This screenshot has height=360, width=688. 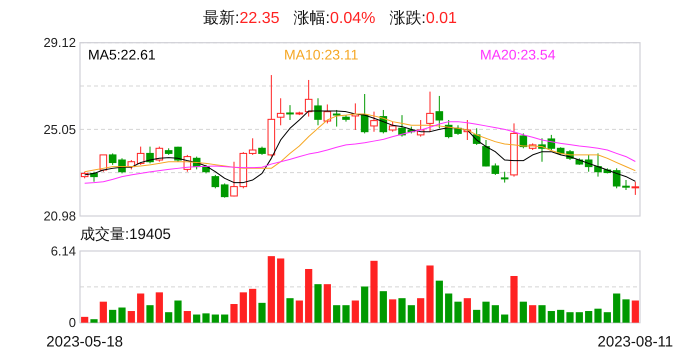 What do you see at coordinates (423, 18) in the screenshot?
I see `text: 涨跌:0.01` at bounding box center [423, 18].